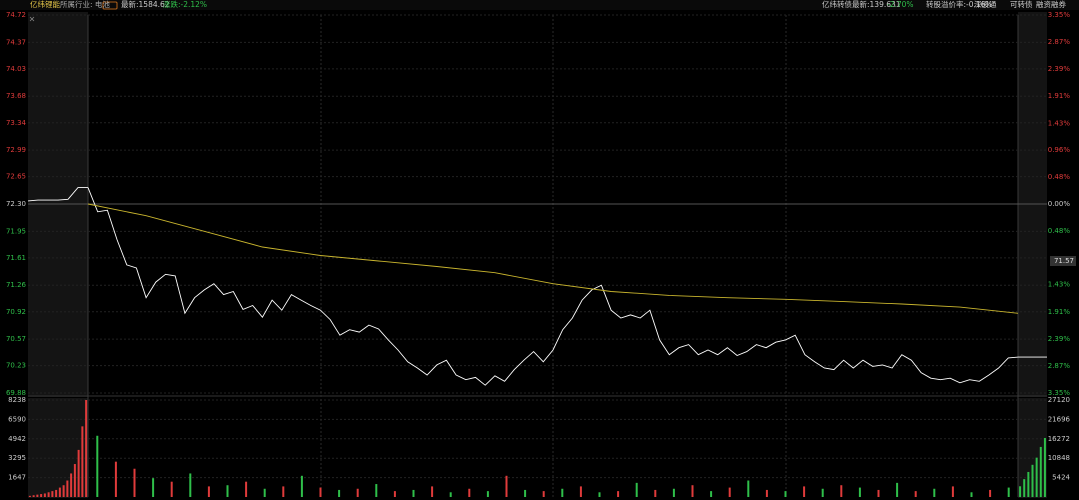 Image resolution: width=1079 pixels, height=500 pixels. I want to click on y2-tick-label: 0.00%, so click(1059, 204).